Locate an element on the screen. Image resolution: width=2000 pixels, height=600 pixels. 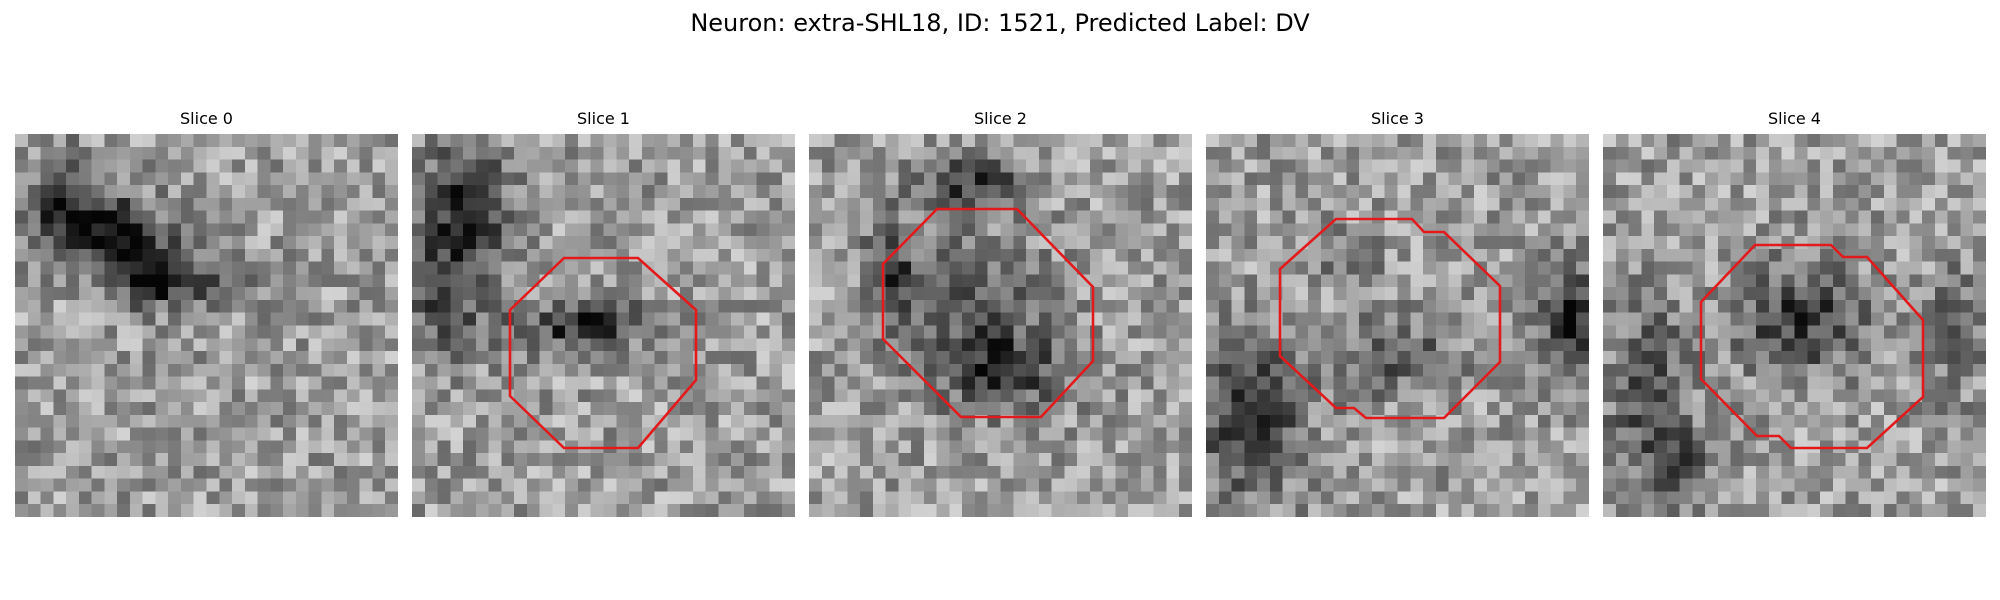
slice-panel-0: Slice 0 is located at coordinates (206, 312).